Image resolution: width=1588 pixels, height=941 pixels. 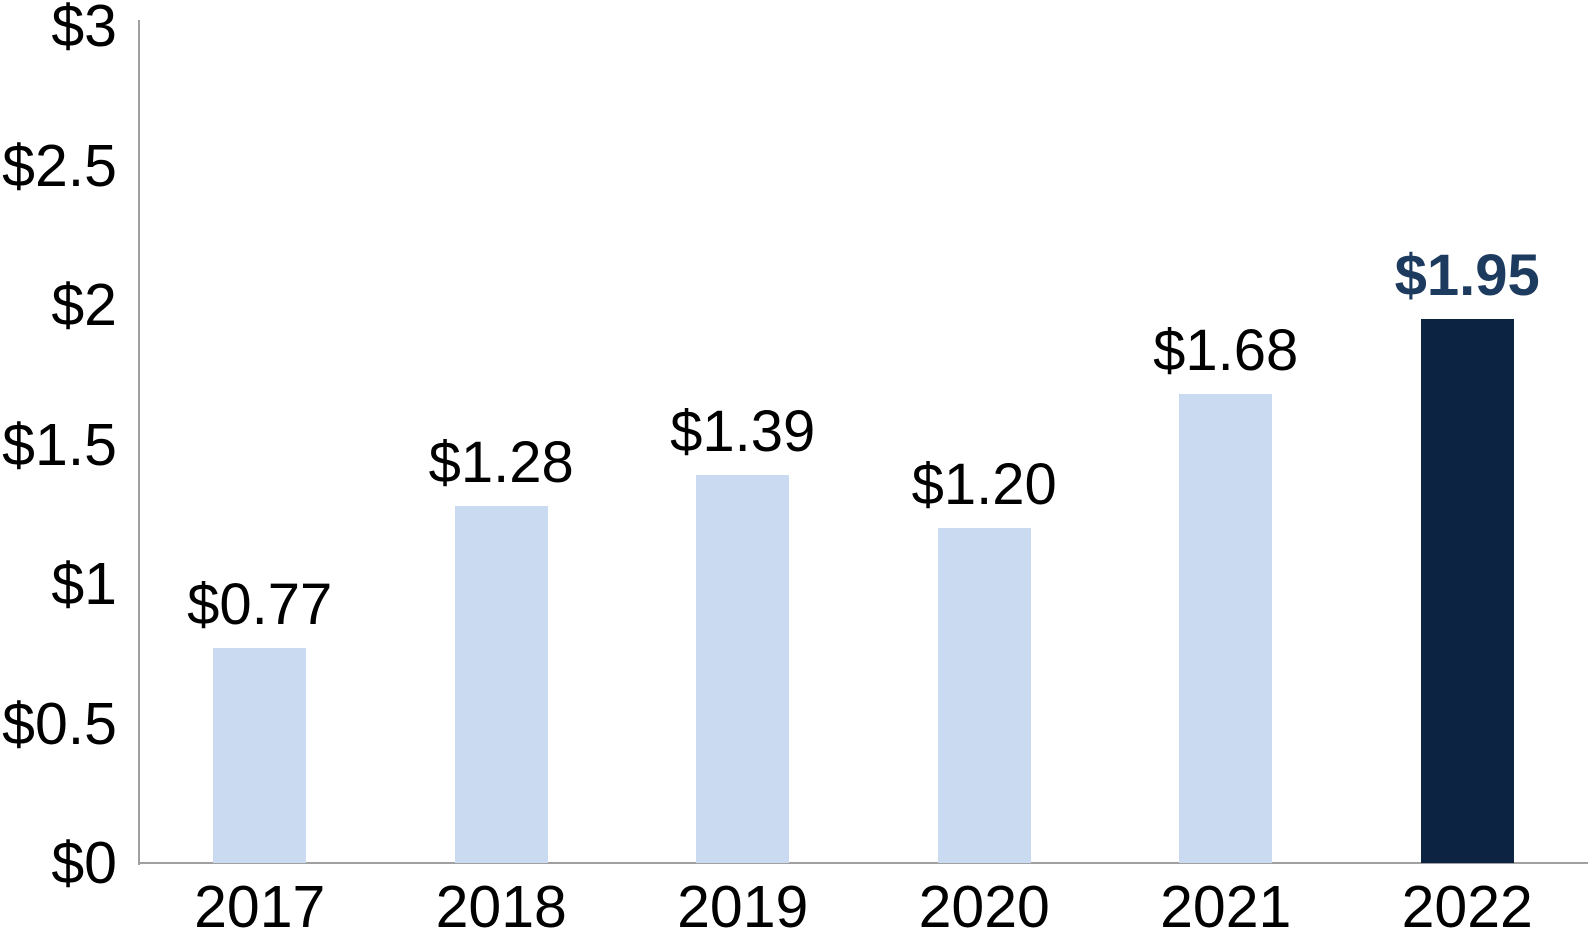 What do you see at coordinates (260, 755) in the screenshot?
I see `bar-2017` at bounding box center [260, 755].